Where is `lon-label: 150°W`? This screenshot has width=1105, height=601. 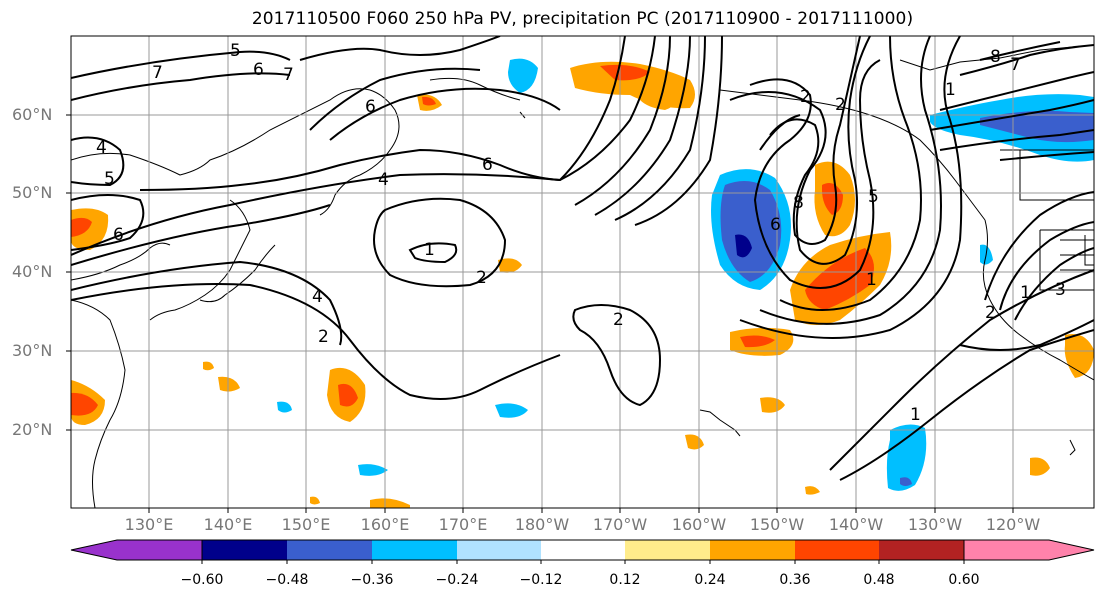
lon-label: 150°W is located at coordinates (777, 524).